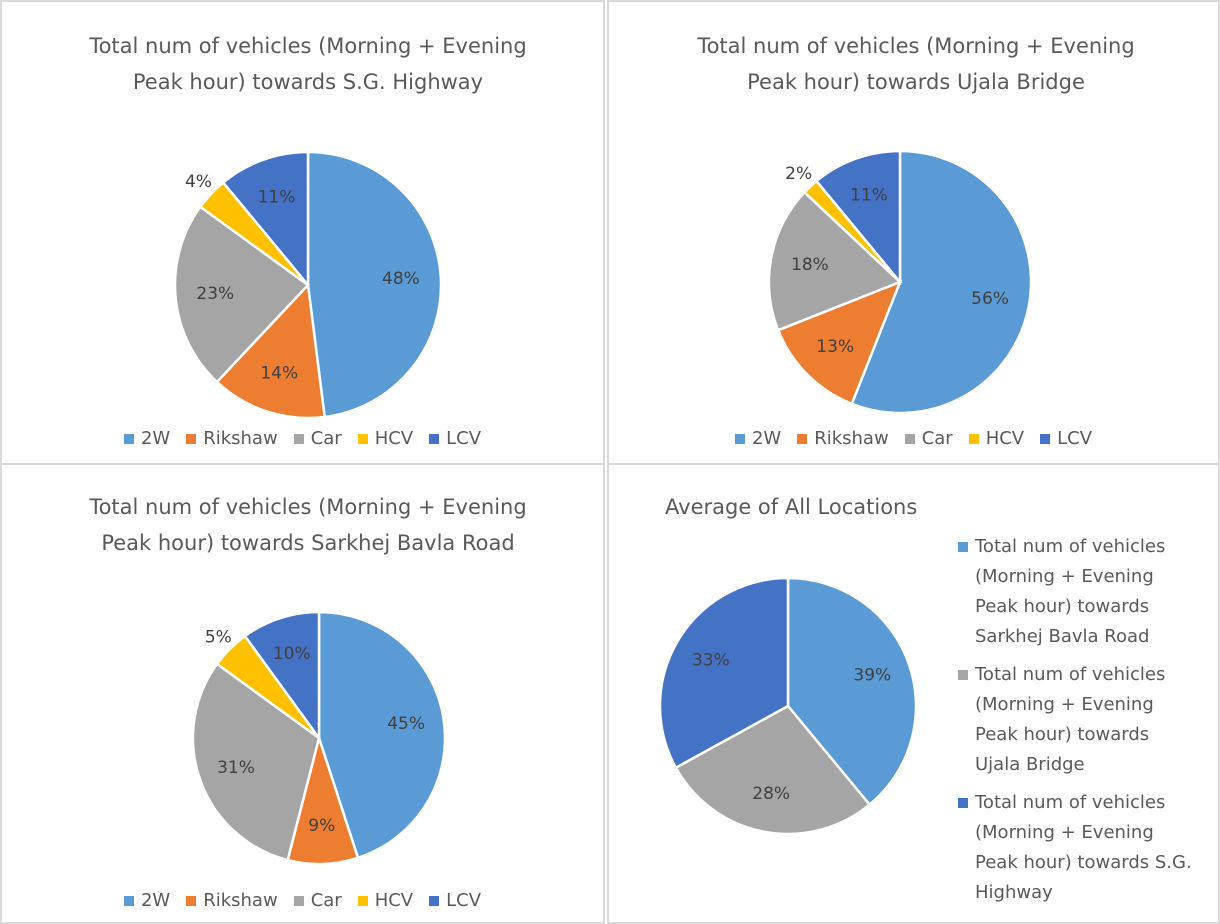 This screenshot has width=1220, height=924. What do you see at coordinates (990, 299) in the screenshot?
I see `data-label: 56%` at bounding box center [990, 299].